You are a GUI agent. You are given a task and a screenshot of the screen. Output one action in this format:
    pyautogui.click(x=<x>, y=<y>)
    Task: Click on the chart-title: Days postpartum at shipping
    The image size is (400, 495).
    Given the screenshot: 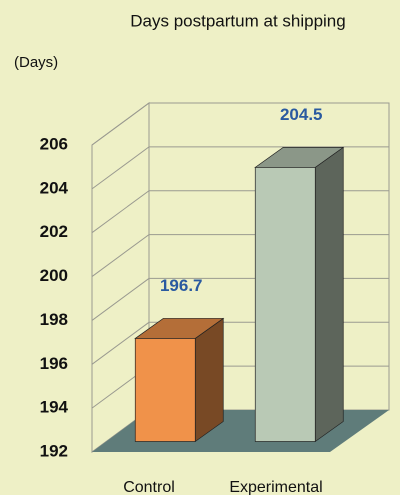 What is the action you would take?
    pyautogui.click(x=237, y=20)
    